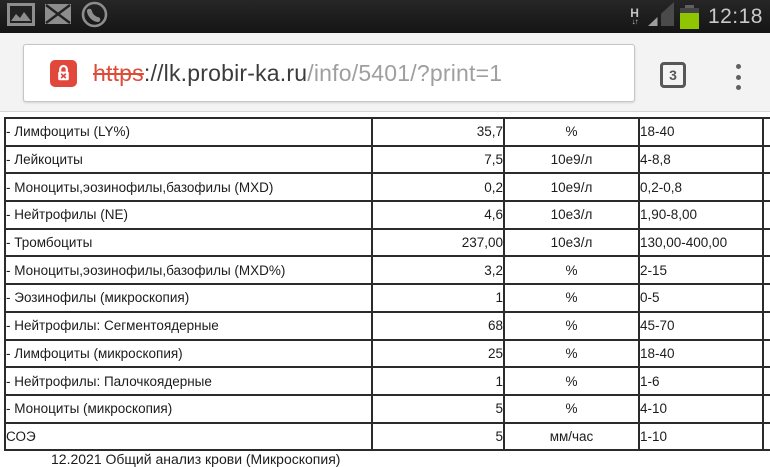  I want to click on test-name: СОЭ, so click(188, 436).